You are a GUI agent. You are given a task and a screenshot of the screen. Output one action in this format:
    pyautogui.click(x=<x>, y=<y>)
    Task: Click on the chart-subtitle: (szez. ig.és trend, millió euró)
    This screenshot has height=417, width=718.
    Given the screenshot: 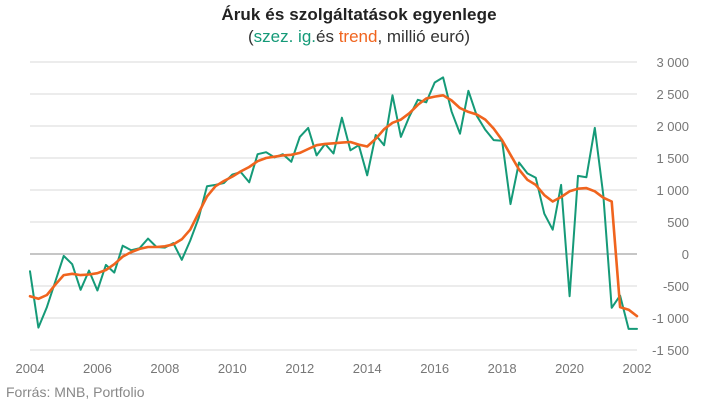 What is the action you would take?
    pyautogui.click(x=359, y=37)
    